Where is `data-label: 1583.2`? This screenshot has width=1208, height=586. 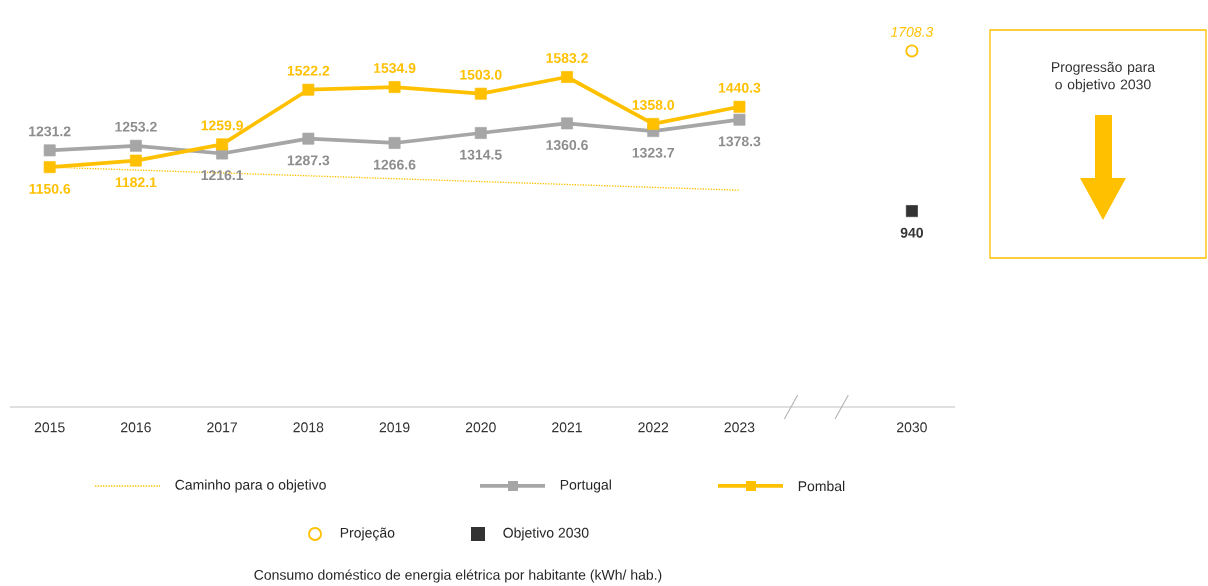
data-label: 1583.2 is located at coordinates (567, 58).